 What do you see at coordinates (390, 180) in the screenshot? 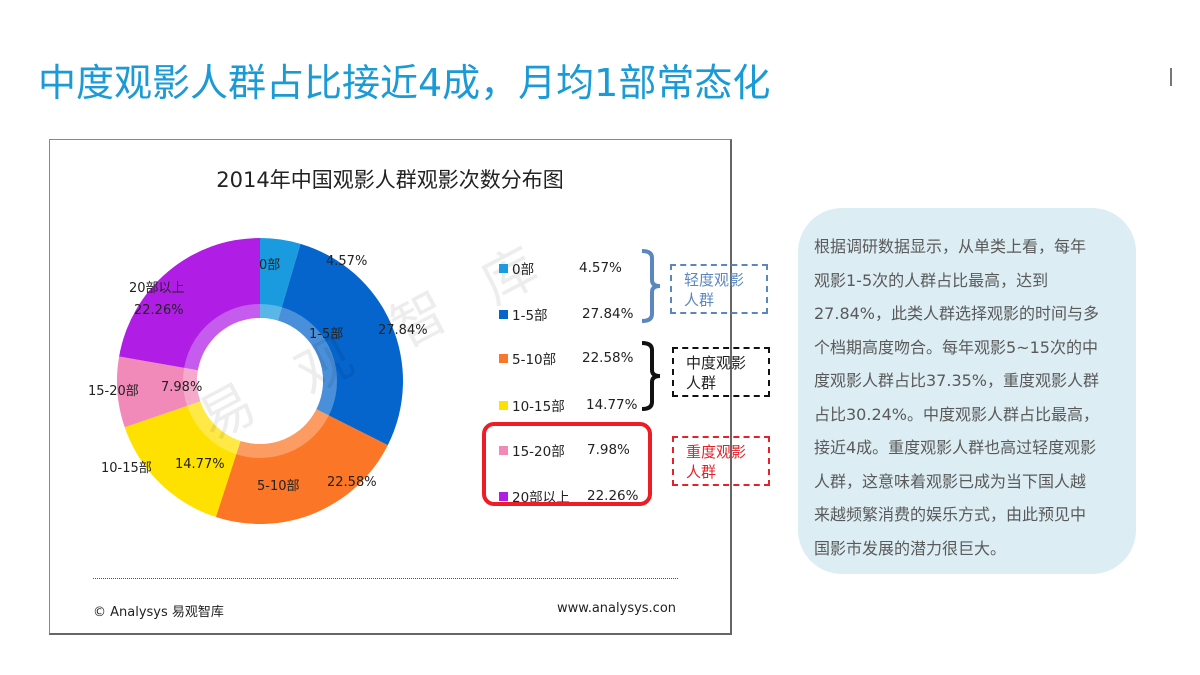
I see `chart-title: 2014年中国观影人群观影次数分布图` at bounding box center [390, 180].